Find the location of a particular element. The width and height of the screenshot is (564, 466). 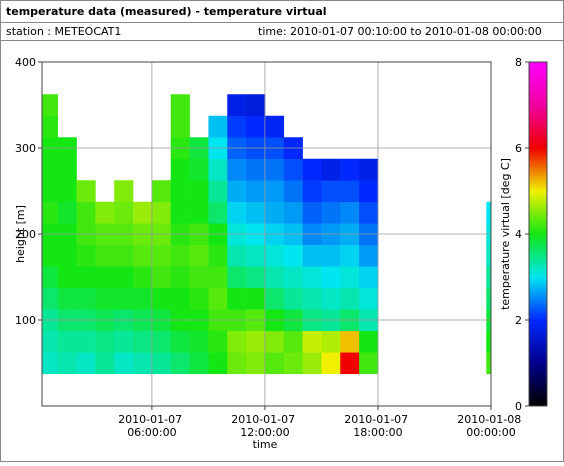

y-axis-label: height [m] is located at coordinates (20, 234).